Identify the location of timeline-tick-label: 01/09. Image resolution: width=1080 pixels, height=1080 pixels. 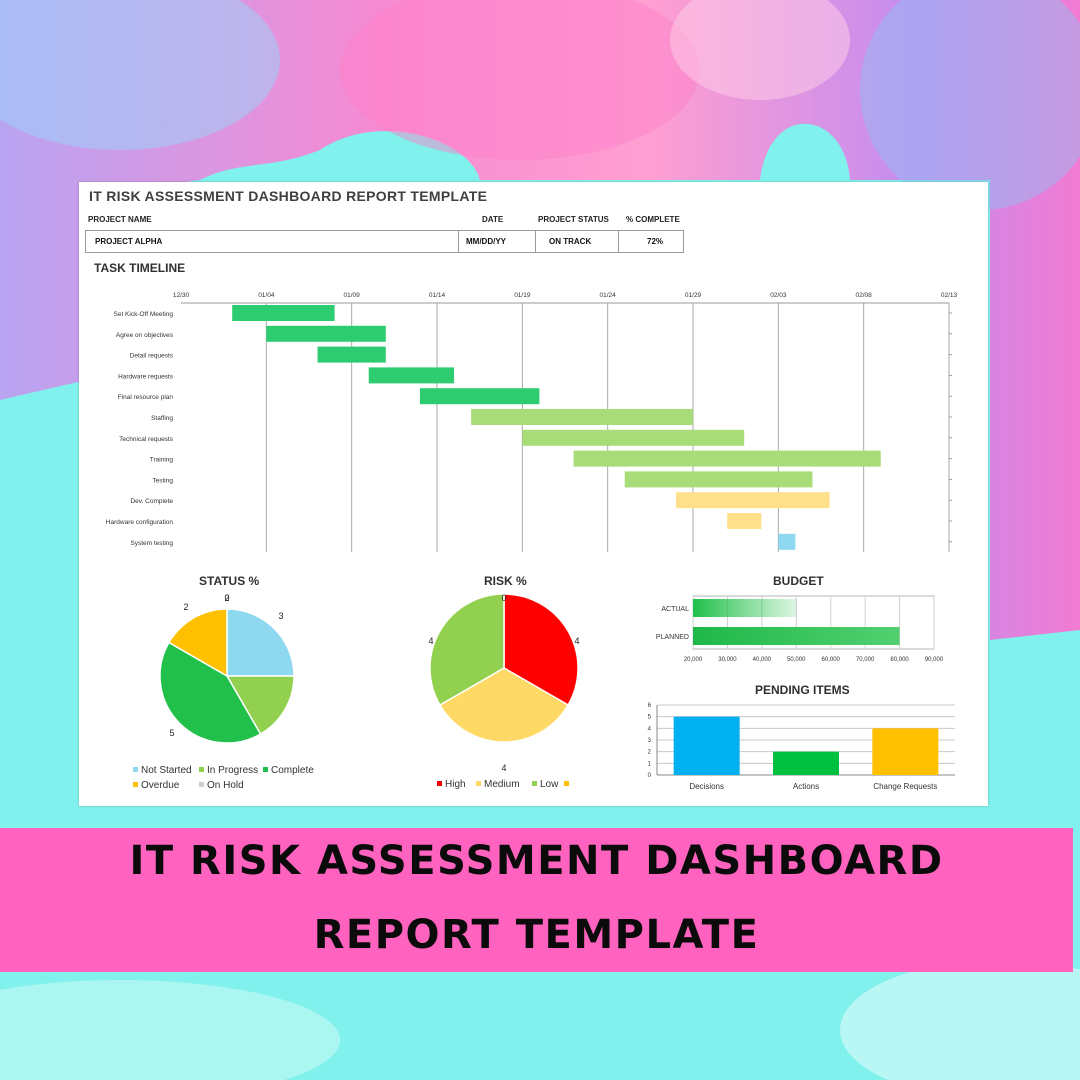
(352, 295).